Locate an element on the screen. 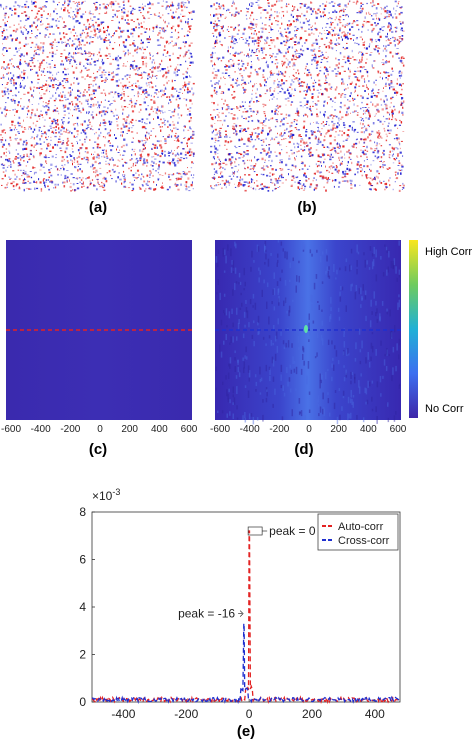  y-tick-label: 2 is located at coordinates (82, 655).